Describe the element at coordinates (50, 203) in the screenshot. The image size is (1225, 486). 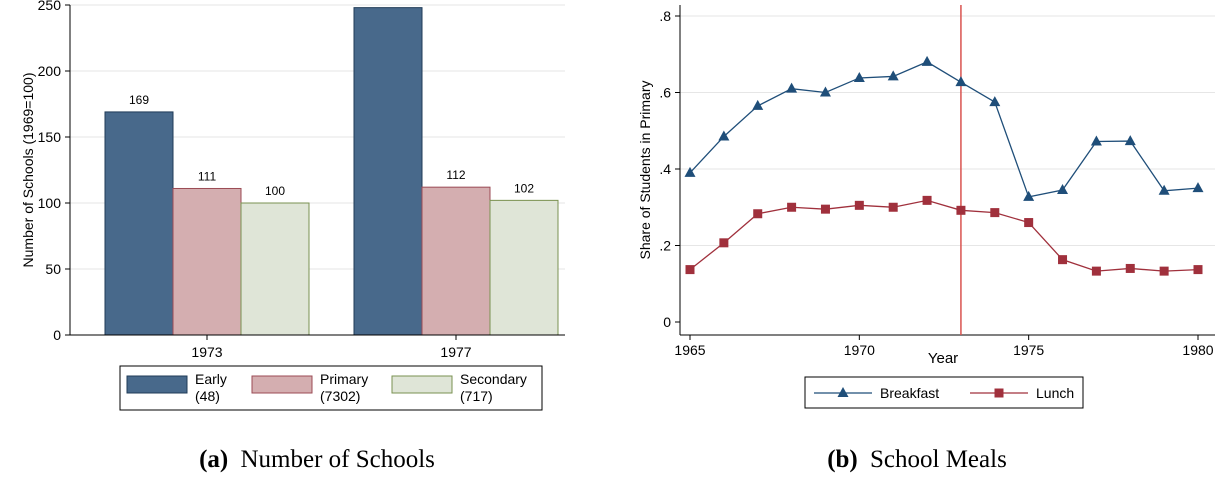
I see `y-tick-label-a: 100` at that location.